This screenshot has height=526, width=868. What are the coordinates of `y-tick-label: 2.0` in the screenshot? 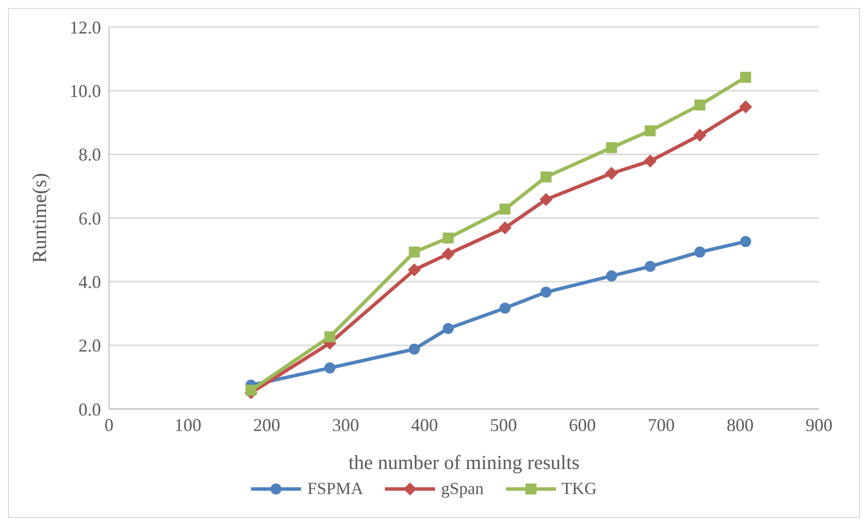 It's located at (89, 346).